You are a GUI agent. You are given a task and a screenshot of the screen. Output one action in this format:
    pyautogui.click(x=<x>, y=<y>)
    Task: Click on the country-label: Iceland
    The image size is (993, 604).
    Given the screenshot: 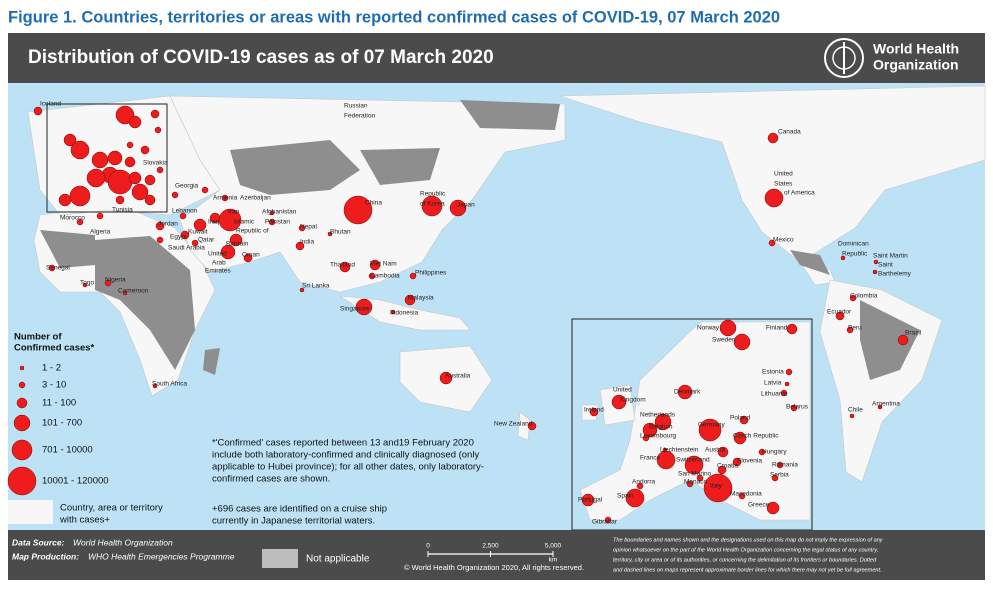 What is the action you would take?
    pyautogui.click(x=50, y=104)
    